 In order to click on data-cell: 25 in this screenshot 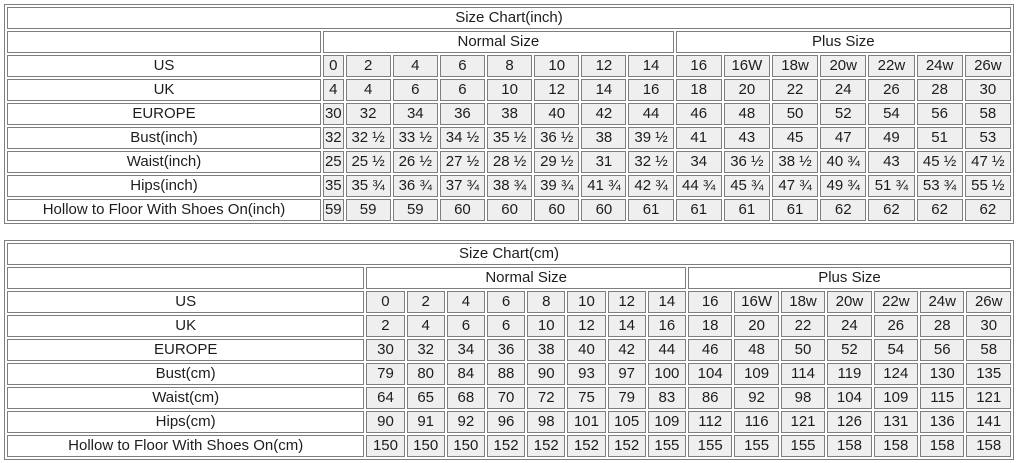, I will do `click(333, 162)`.